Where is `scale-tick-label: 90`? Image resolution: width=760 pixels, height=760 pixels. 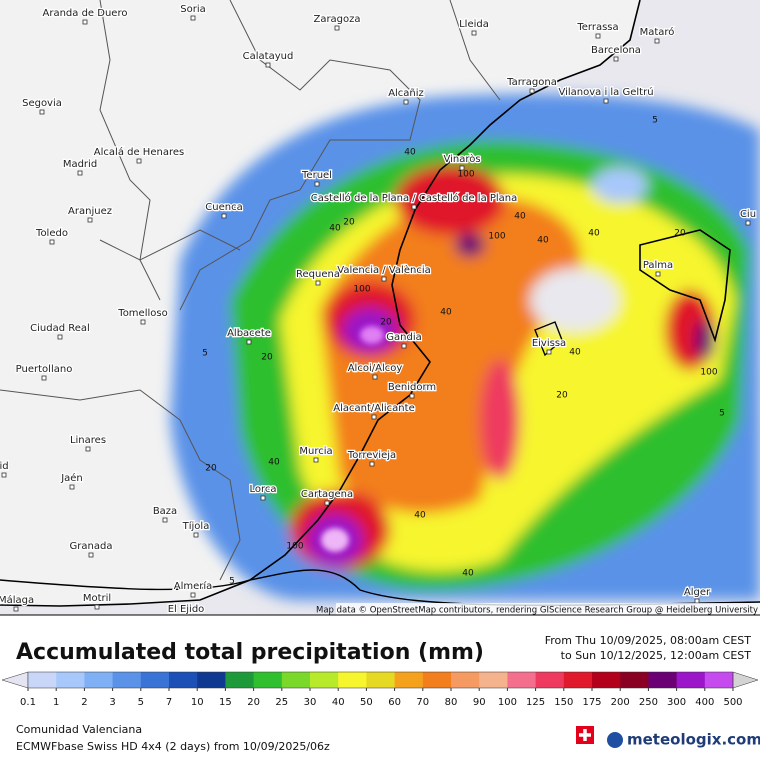
scale-tick-label: 90 is located at coordinates (479, 702).